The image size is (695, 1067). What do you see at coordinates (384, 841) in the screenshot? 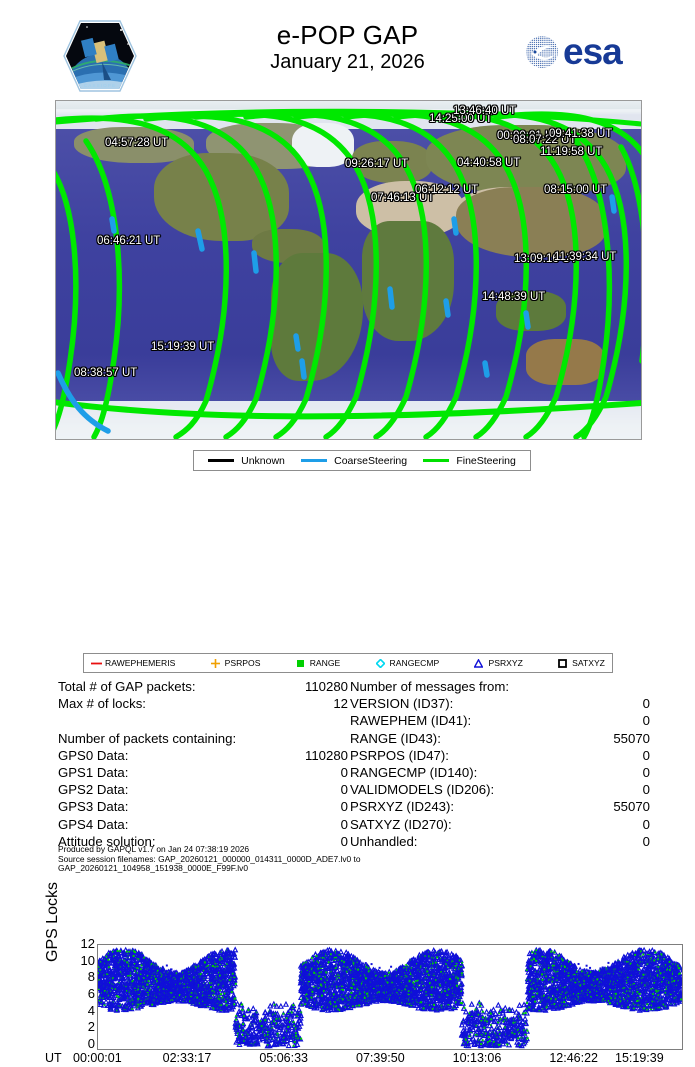
I see `stat-label: Unhandled:` at bounding box center [384, 841].